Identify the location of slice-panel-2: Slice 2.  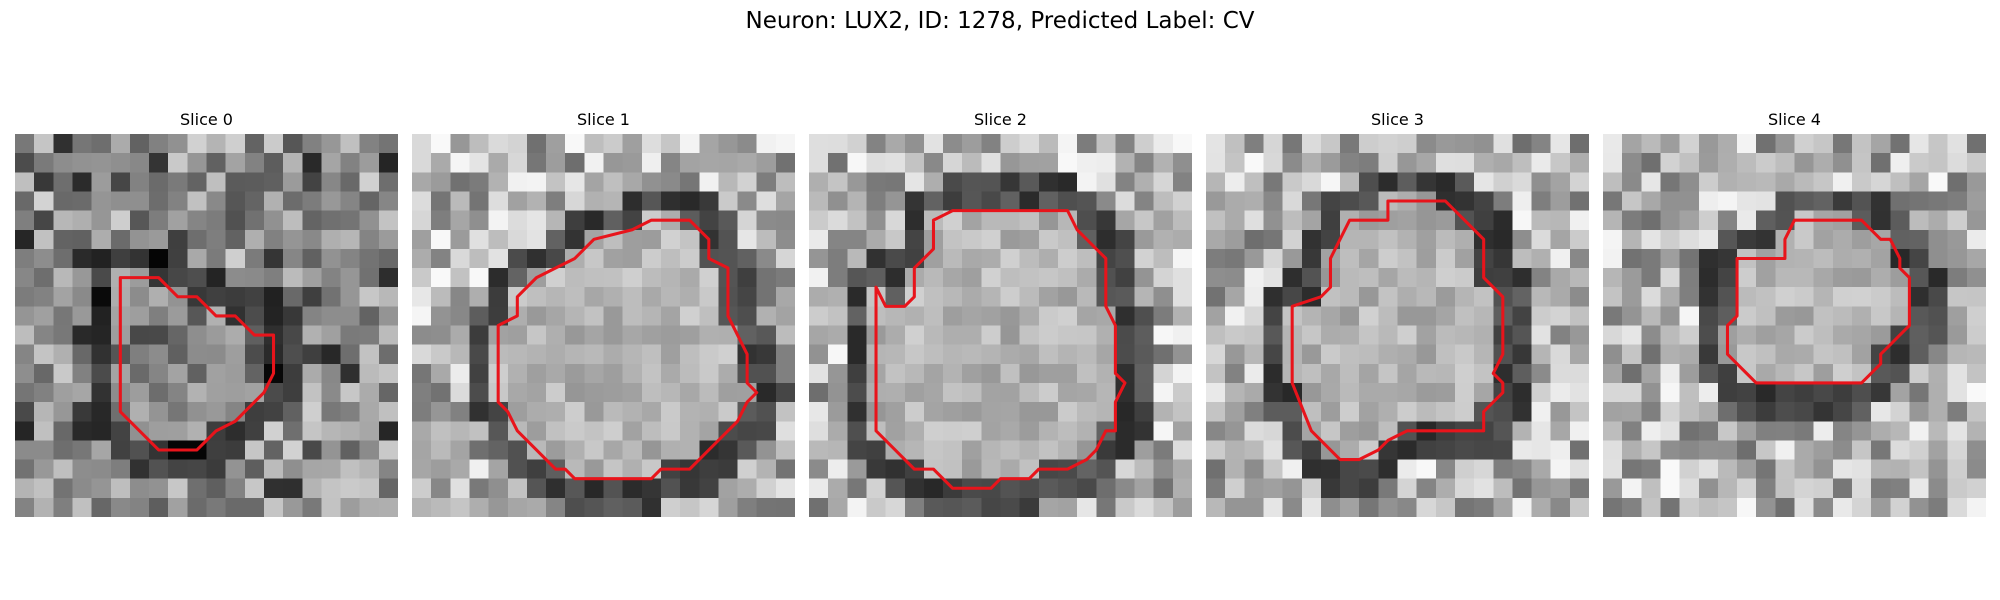
(1000, 313).